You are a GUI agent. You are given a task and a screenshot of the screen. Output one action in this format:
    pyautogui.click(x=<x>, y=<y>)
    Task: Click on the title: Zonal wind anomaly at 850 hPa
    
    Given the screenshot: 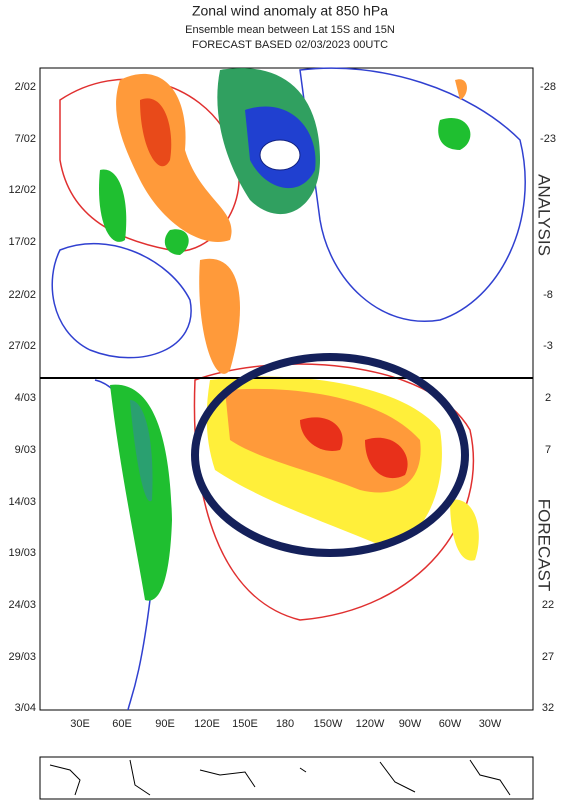 What is the action you would take?
    pyautogui.click(x=290, y=11)
    